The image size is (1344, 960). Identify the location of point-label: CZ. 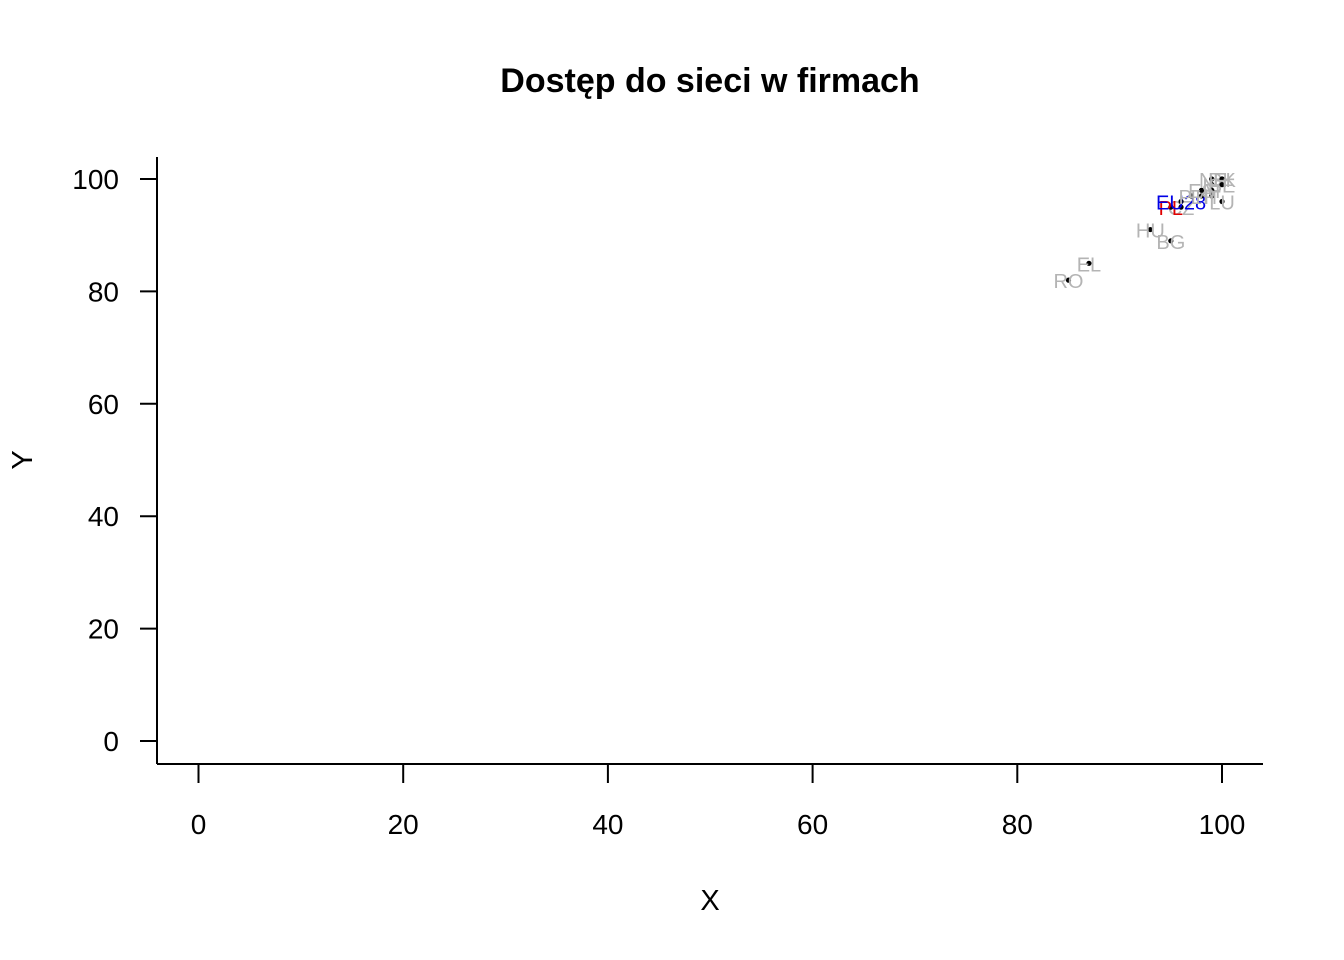
(1181, 209).